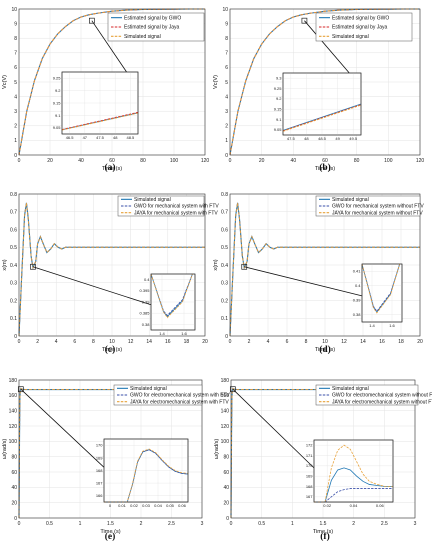  What do you see at coordinates (57, 102) in the screenshot?
I see `inset-y-tick: 9.15` at bounding box center [57, 102].